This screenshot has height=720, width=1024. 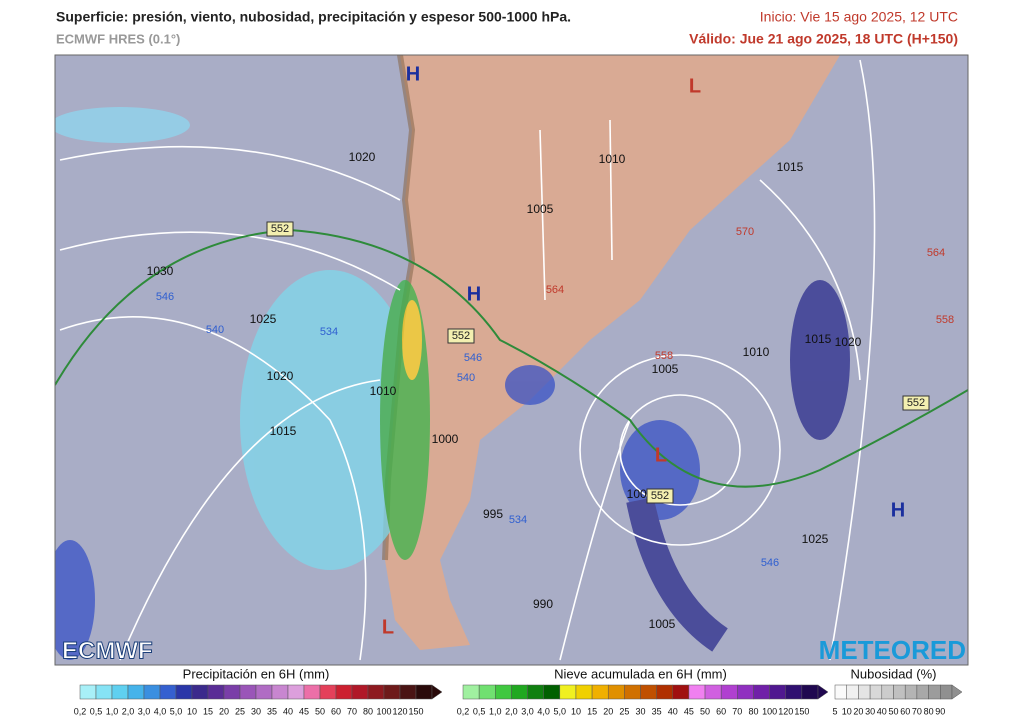 What do you see at coordinates (894, 673) in the screenshot?
I see `legend-title: Nubosidad (%)` at bounding box center [894, 673].